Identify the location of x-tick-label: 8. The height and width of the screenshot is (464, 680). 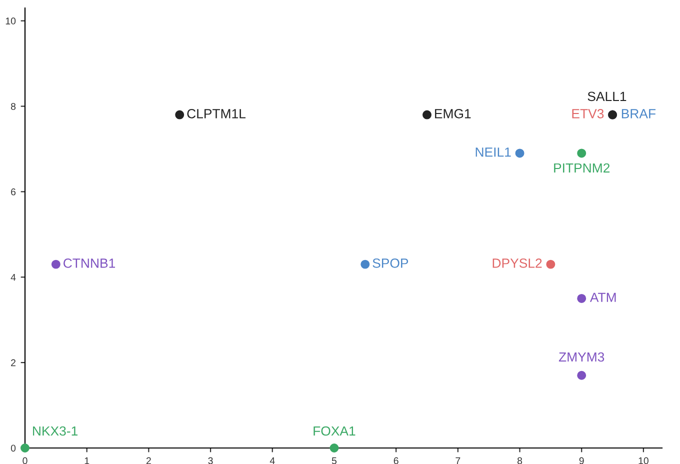
(519, 460).